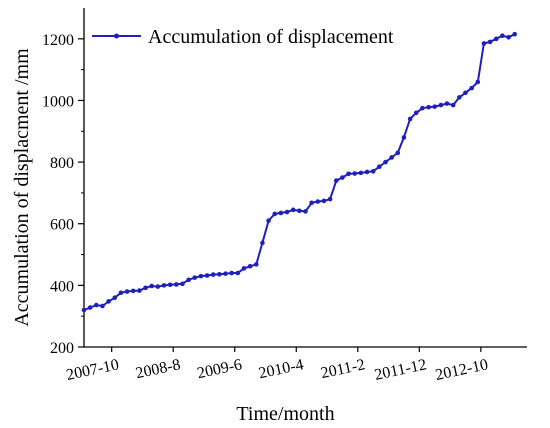  Describe the element at coordinates (220, 369) in the screenshot. I see `x-tick-label: 2009-6` at that location.